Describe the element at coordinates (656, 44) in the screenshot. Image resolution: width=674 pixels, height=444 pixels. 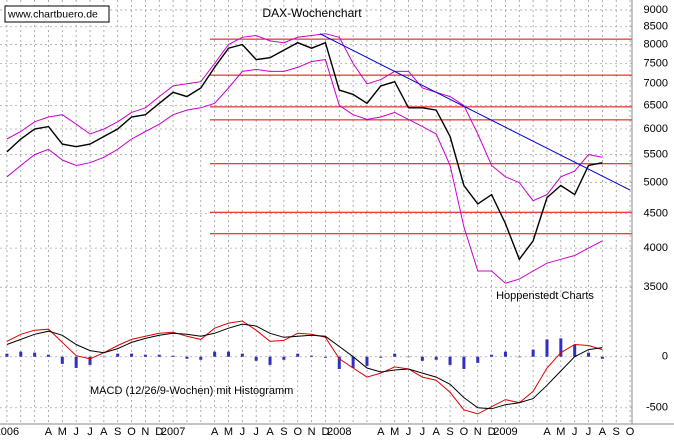
I see `y-tick-label: 8000` at that location.